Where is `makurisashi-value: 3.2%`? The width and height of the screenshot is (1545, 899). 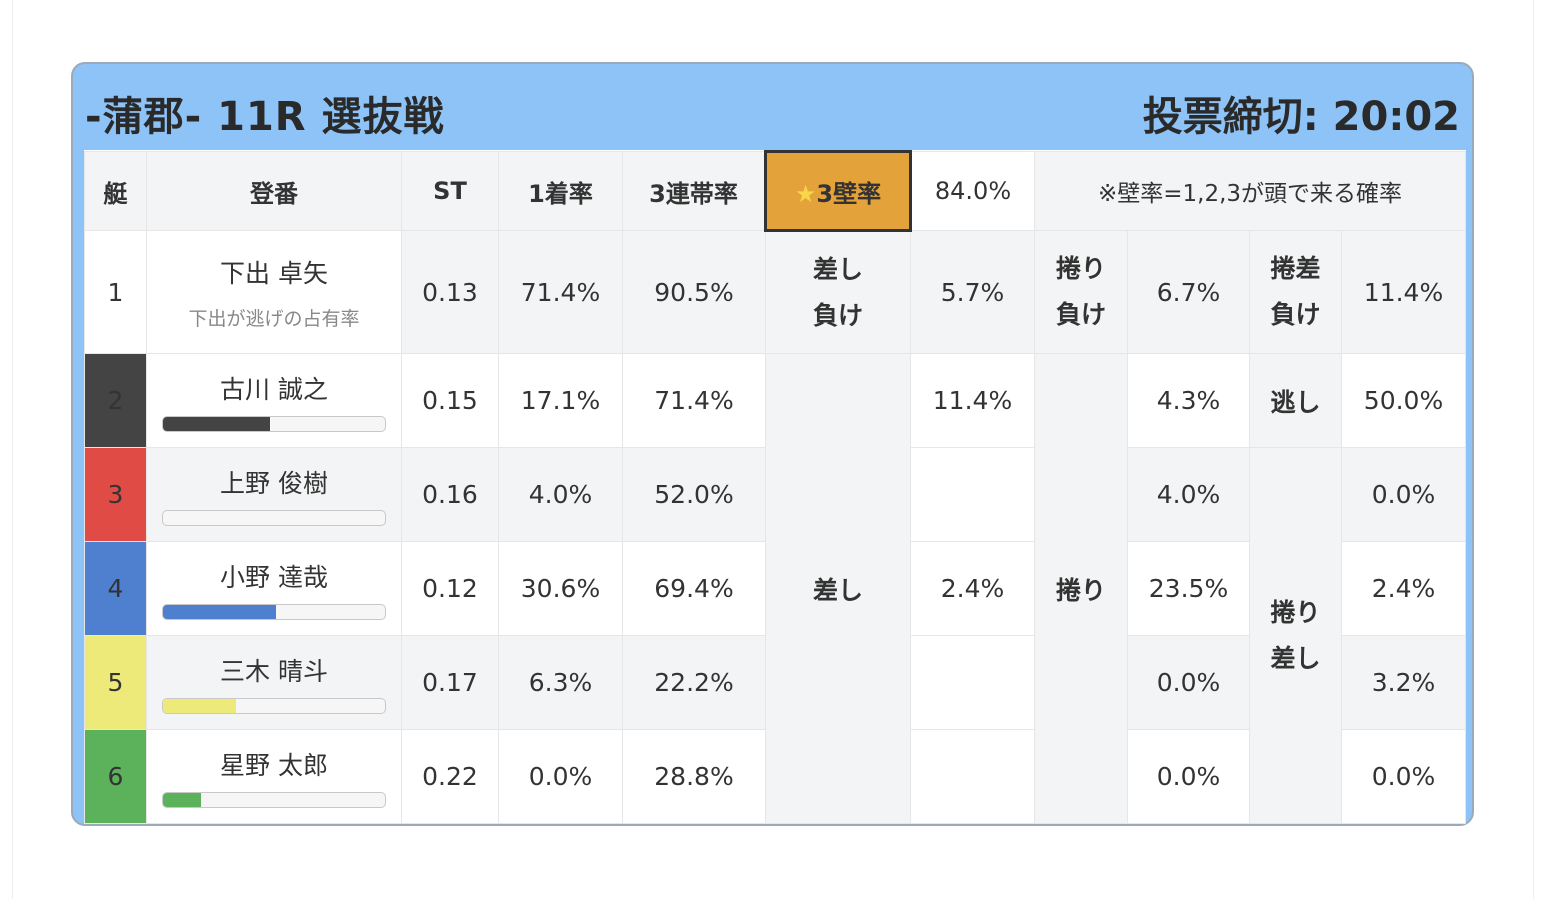 makurisashi-value: 3.2% is located at coordinates (1403, 682).